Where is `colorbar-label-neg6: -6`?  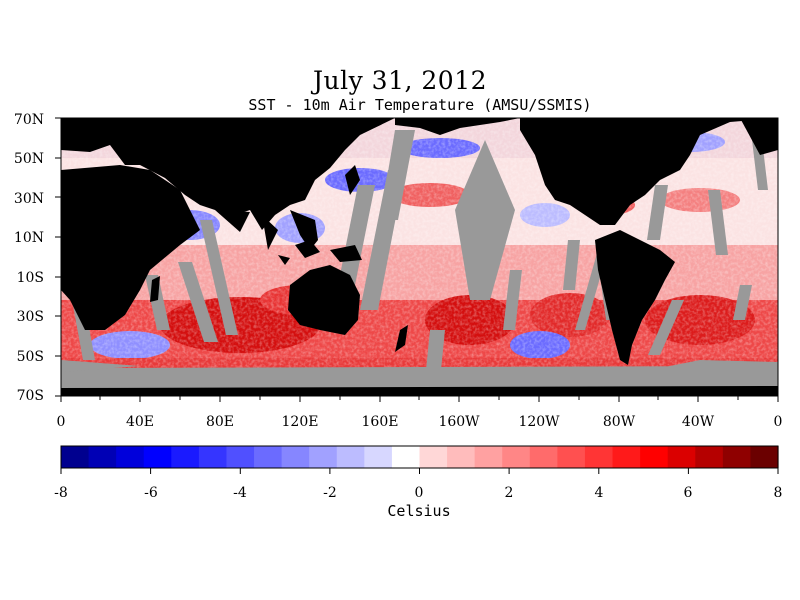 colorbar-label-neg6: -6 is located at coordinates (151, 493).